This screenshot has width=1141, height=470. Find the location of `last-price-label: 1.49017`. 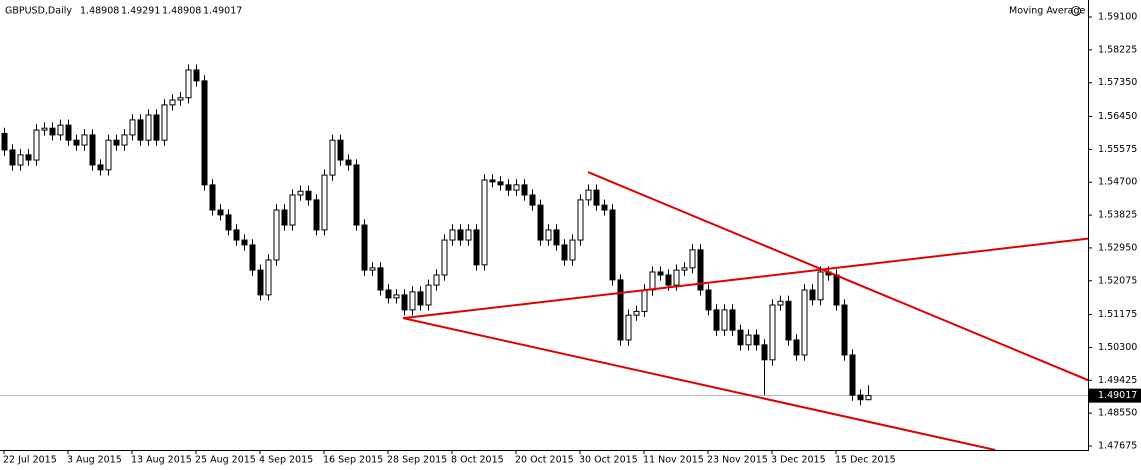

last-price-label: 1.49017 is located at coordinates (1117, 395).